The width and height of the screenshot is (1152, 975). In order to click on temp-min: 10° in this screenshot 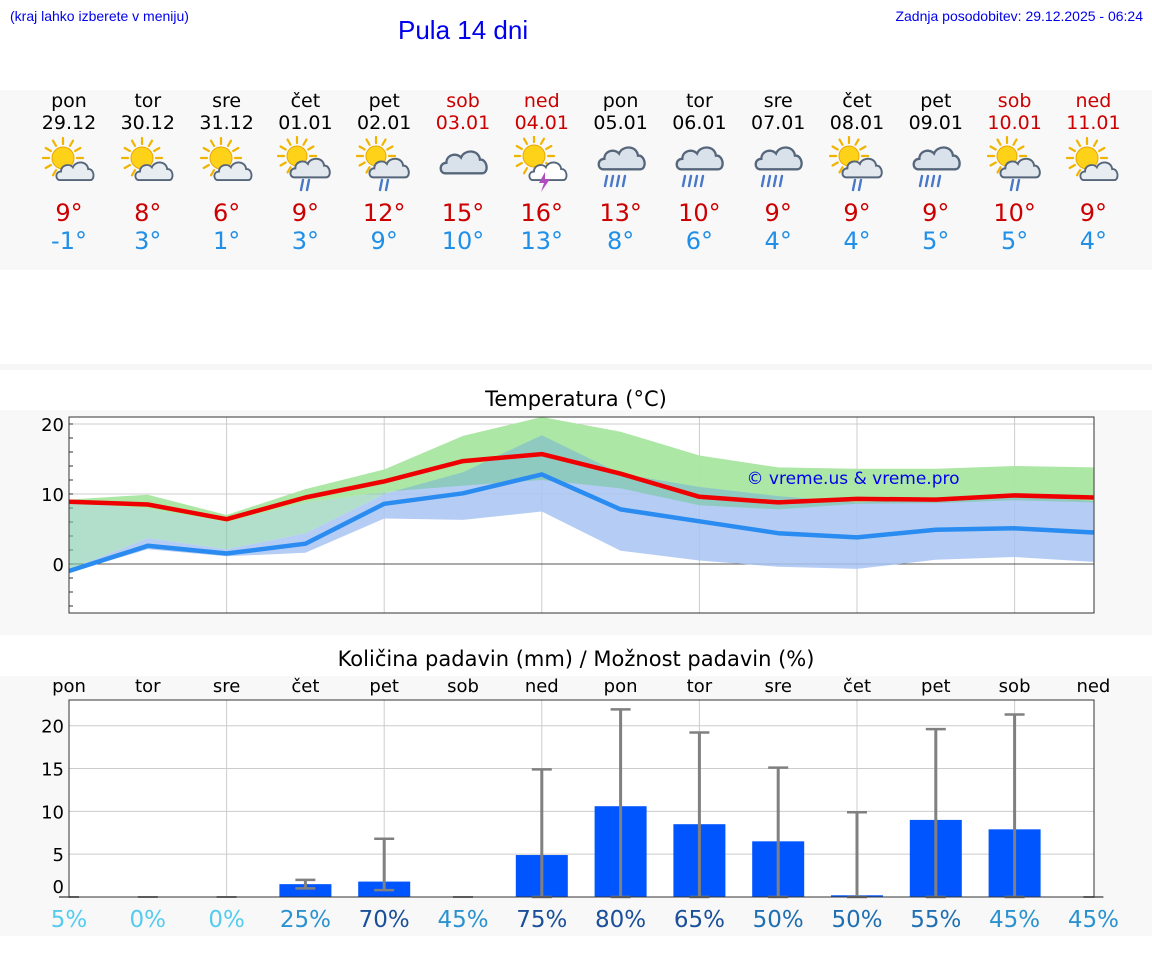, I will do `click(463, 241)`.